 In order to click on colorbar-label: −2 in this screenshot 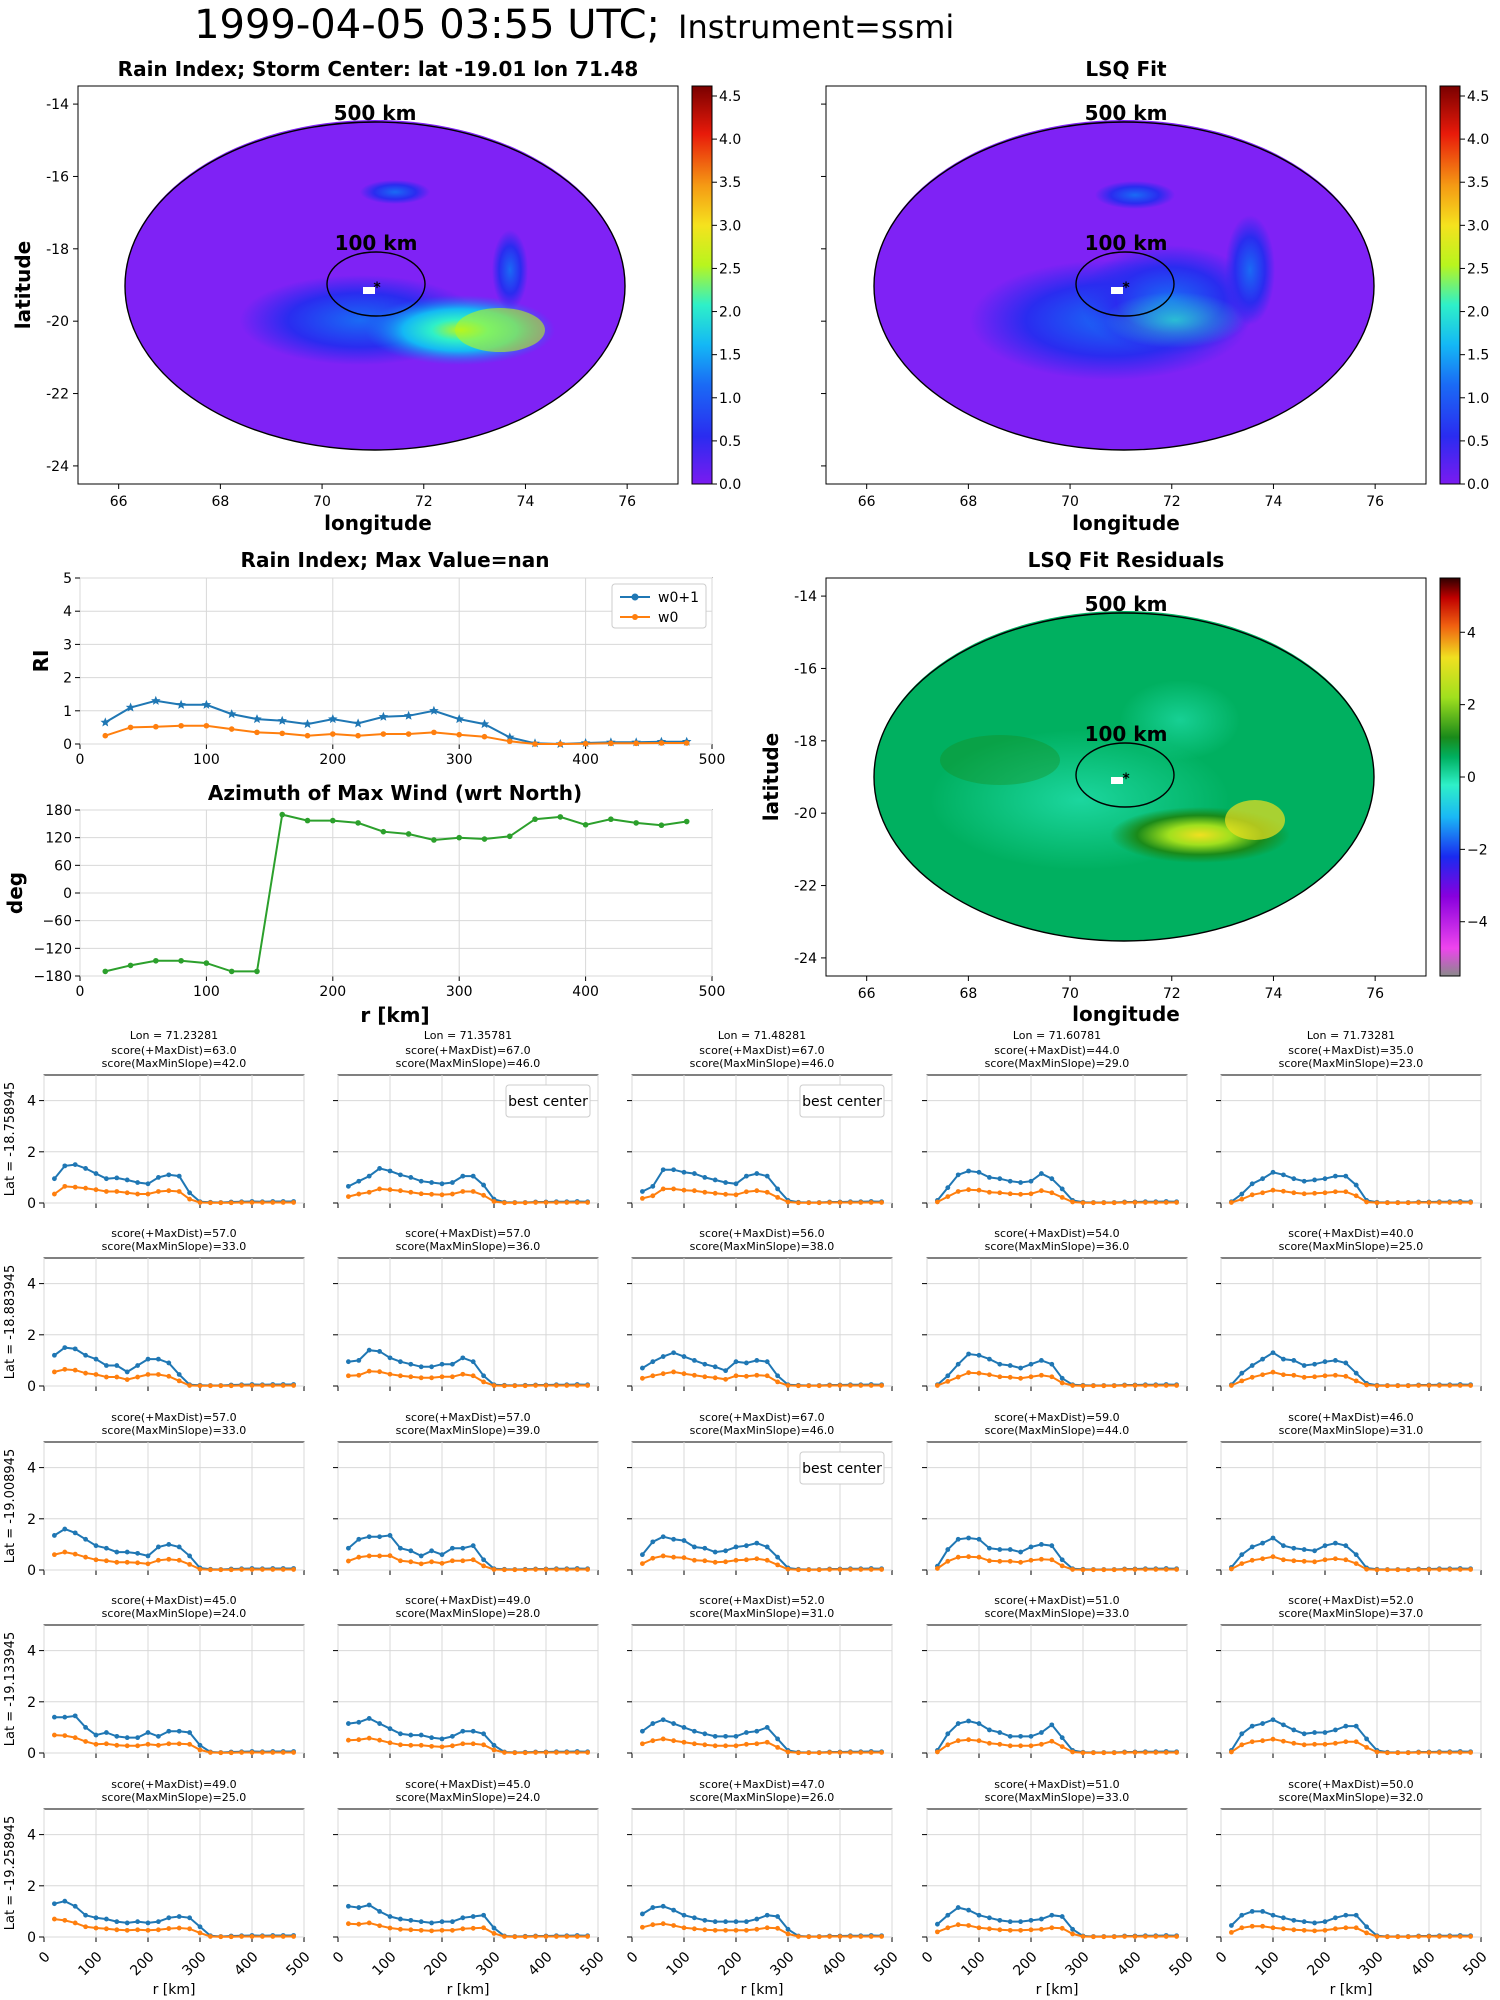, I will do `click(1477, 850)`.